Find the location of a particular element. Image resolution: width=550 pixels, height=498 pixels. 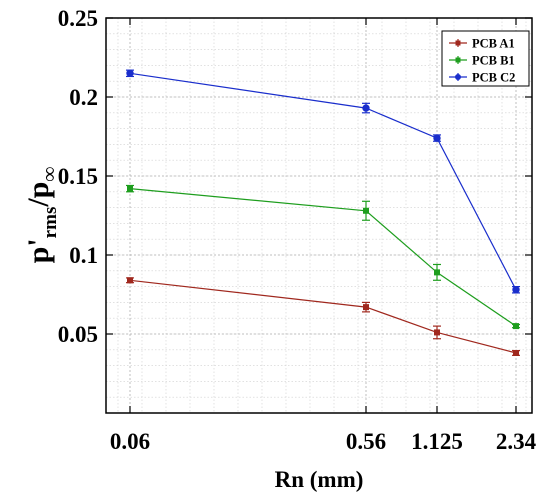

legend: PCB A1 PCB B1 PCB C2 is located at coordinates (485, 58).